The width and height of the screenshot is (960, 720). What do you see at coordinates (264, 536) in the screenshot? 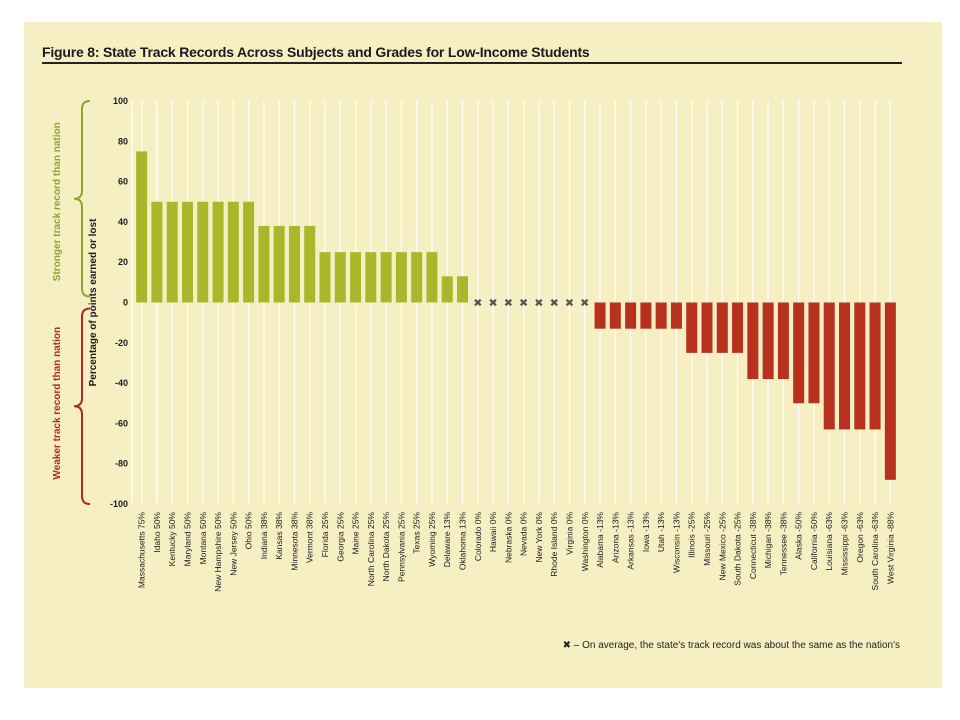
I see `x-tick-label: Indiana 38%` at bounding box center [264, 536].